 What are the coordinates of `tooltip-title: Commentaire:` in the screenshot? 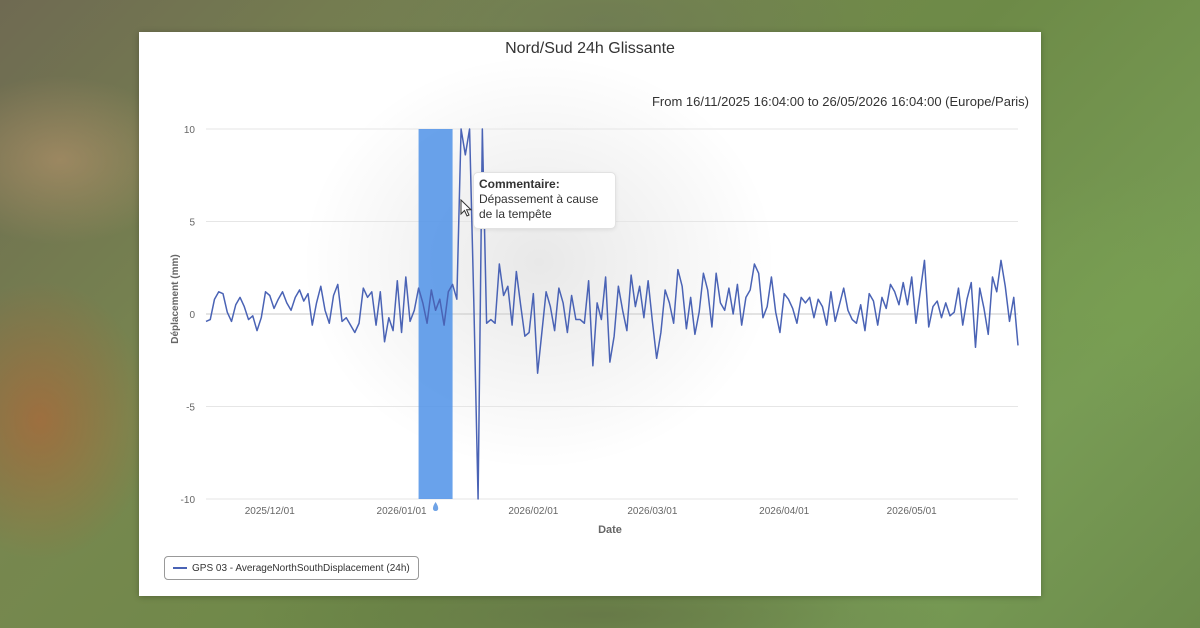 It's located at (519, 184).